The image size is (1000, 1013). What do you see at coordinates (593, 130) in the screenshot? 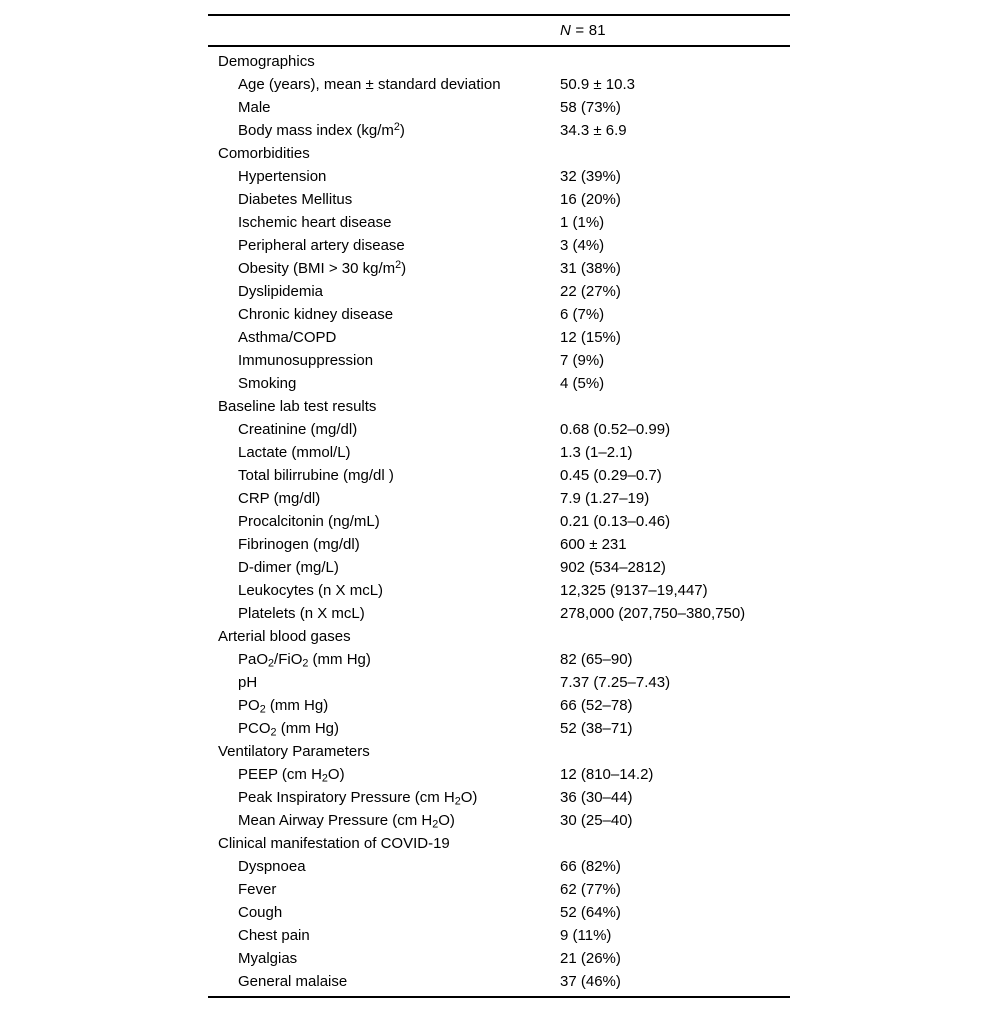
I see `row-value: 34.3 ± 6.9` at bounding box center [593, 130].